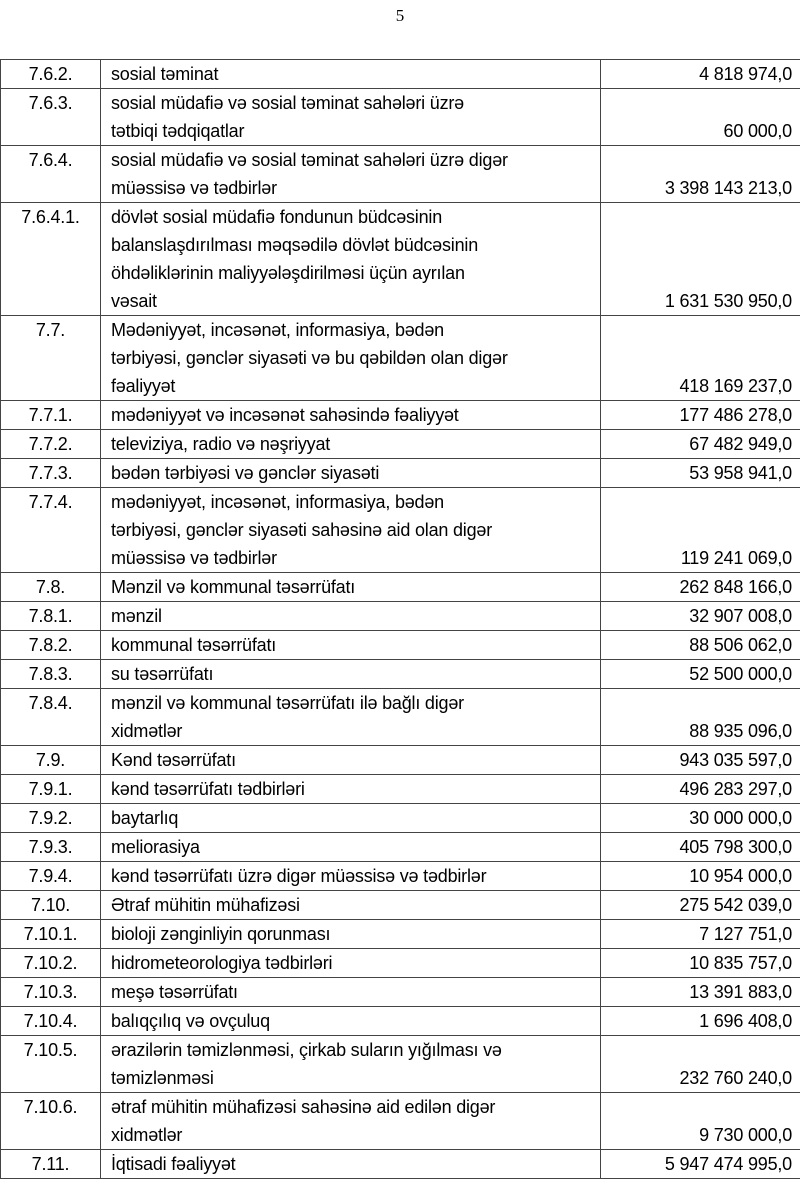 The height and width of the screenshot is (1184, 800). I want to click on row-amount: 496 283 297,0, so click(700, 789).